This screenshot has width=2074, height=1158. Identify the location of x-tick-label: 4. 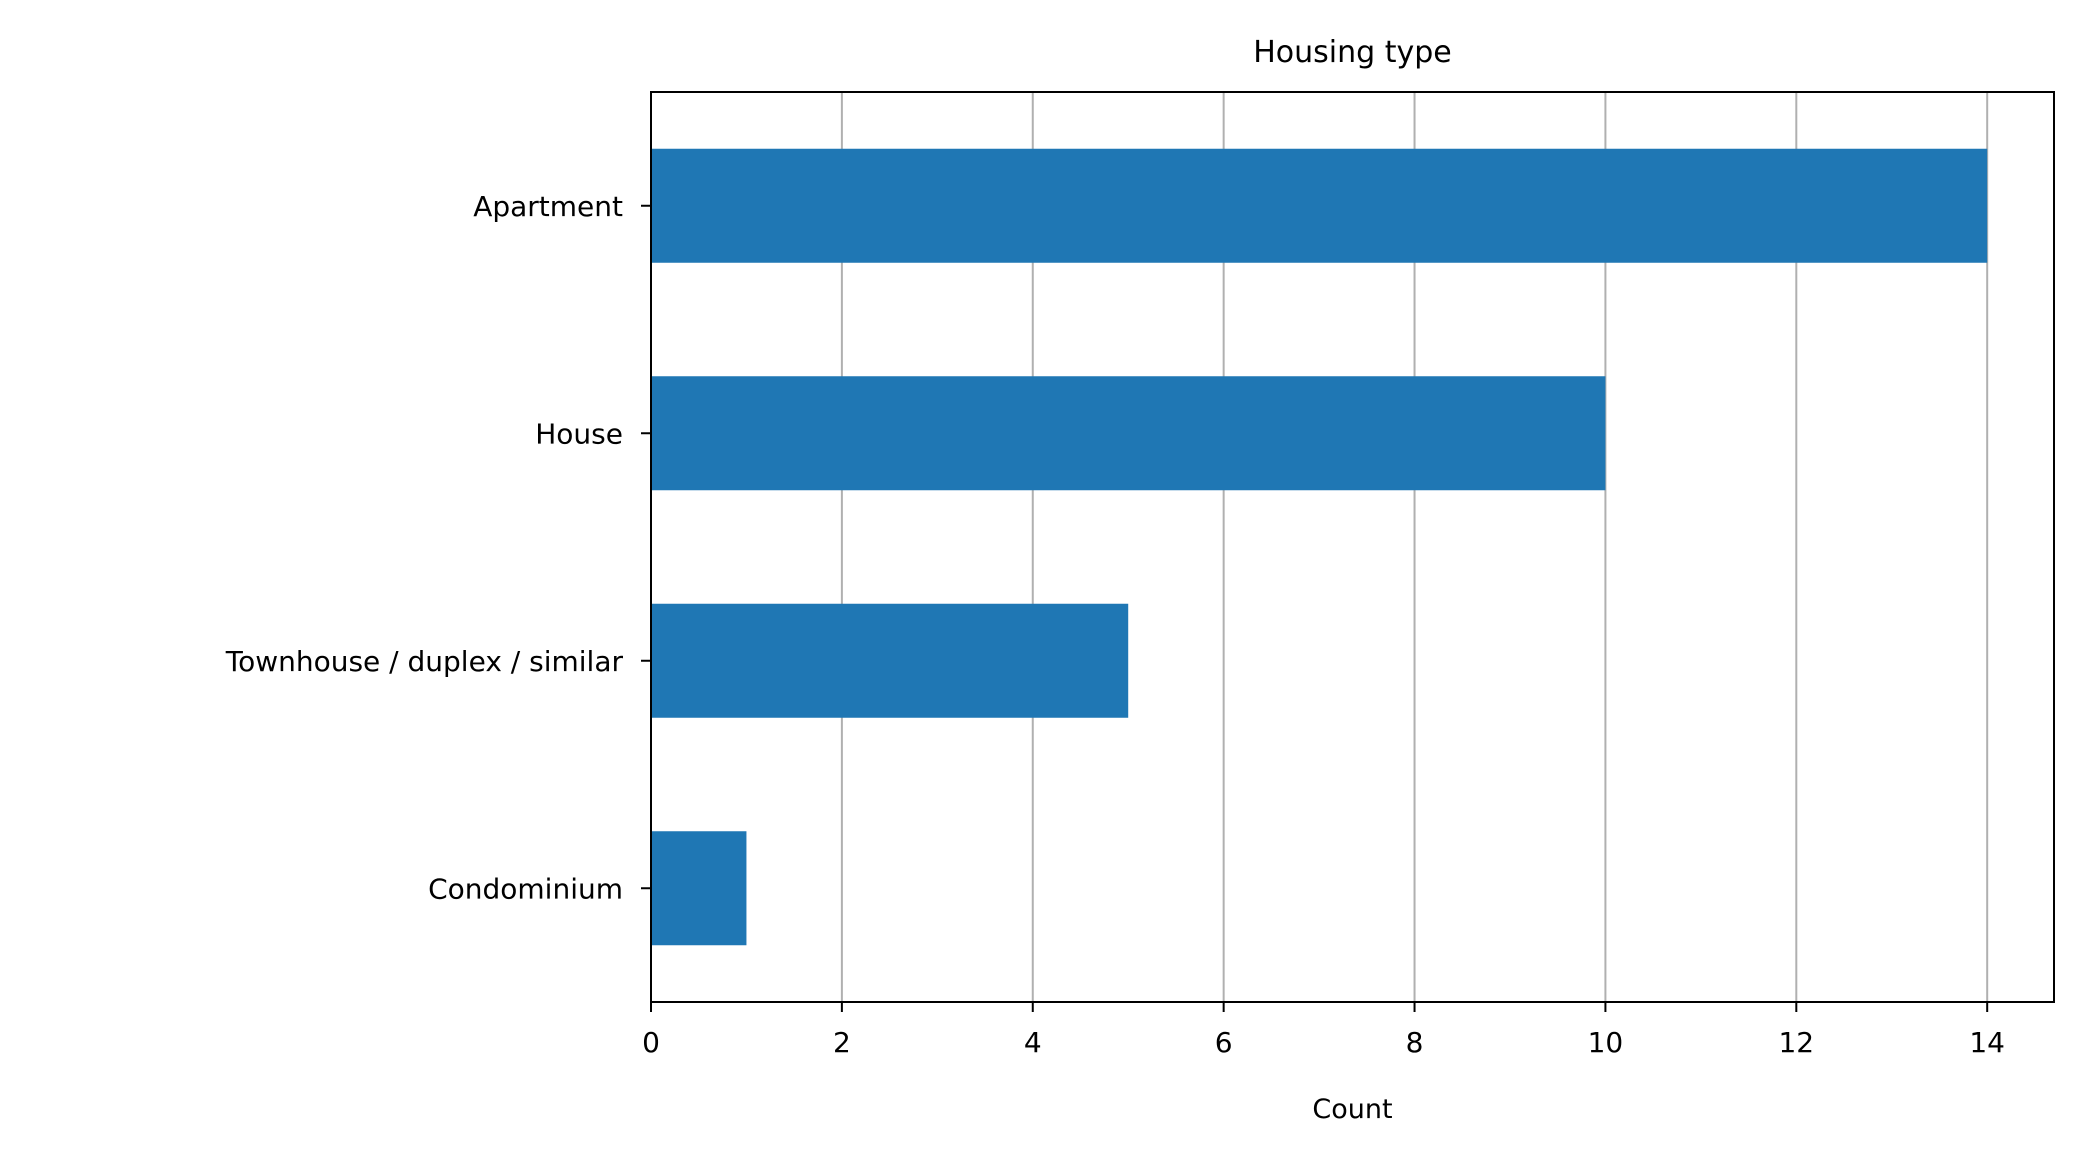
(1033, 1042).